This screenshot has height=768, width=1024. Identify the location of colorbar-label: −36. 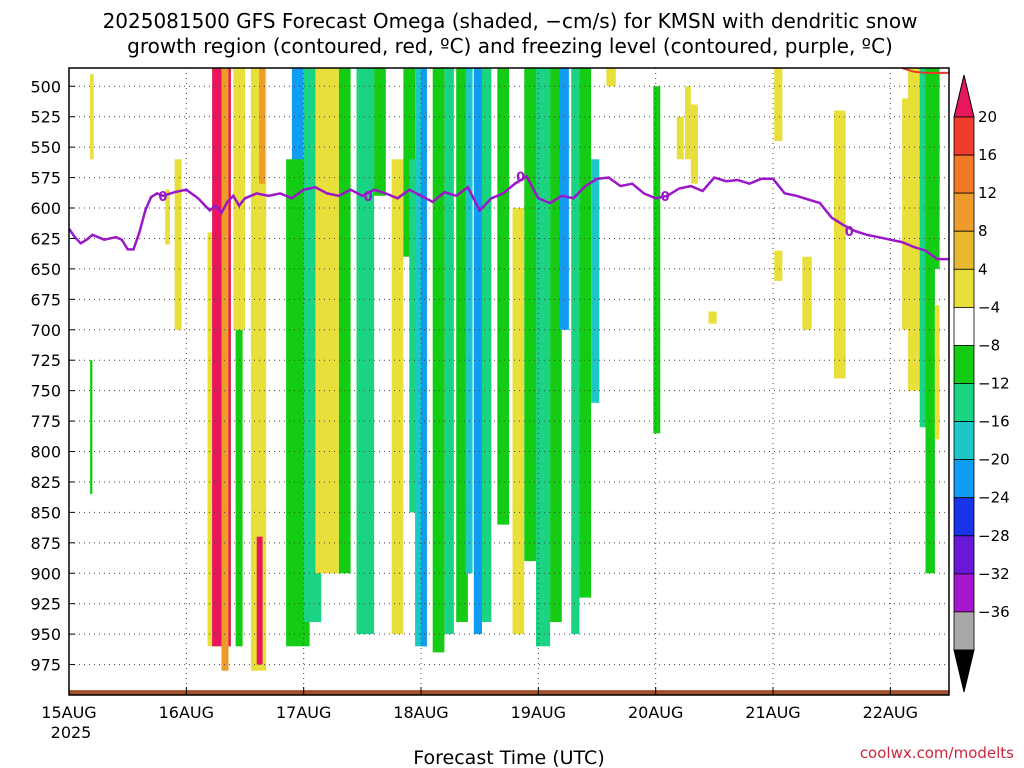
(994, 612).